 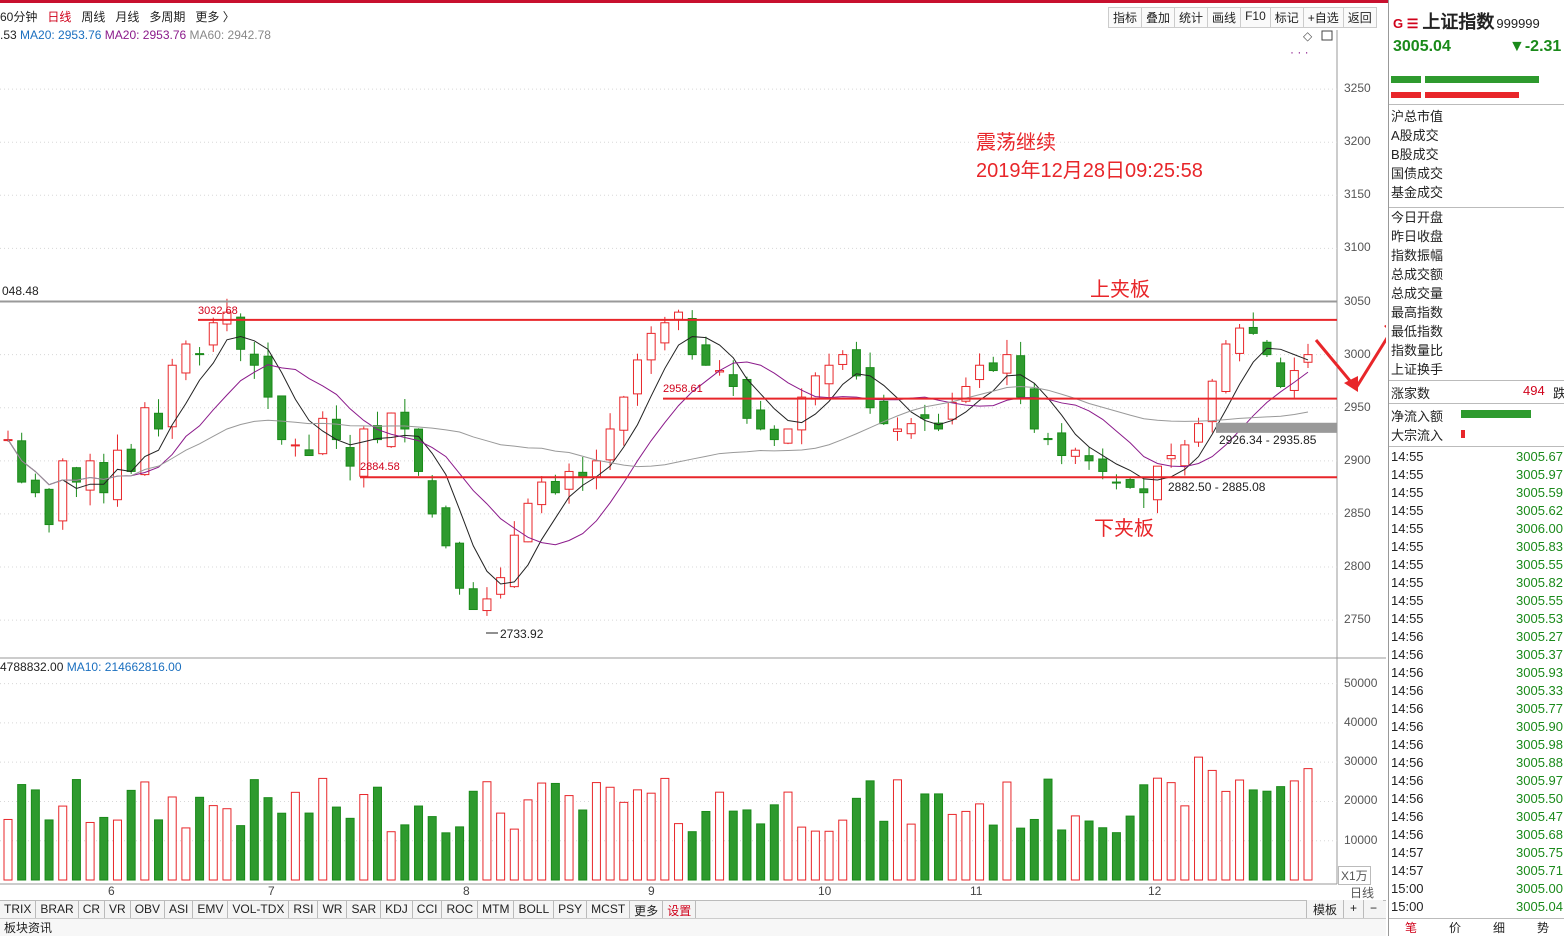 What do you see at coordinates (148, 910) in the screenshot?
I see `indicator-tab: OBV` at bounding box center [148, 910].